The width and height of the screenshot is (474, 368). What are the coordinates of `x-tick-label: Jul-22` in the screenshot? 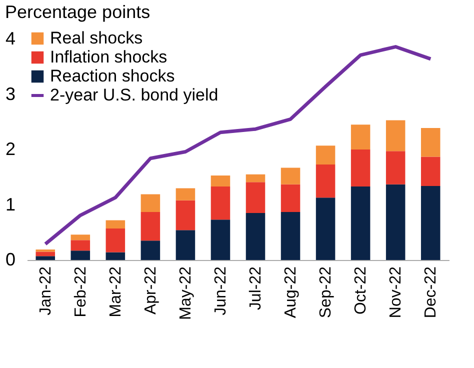 It's located at (256, 288).